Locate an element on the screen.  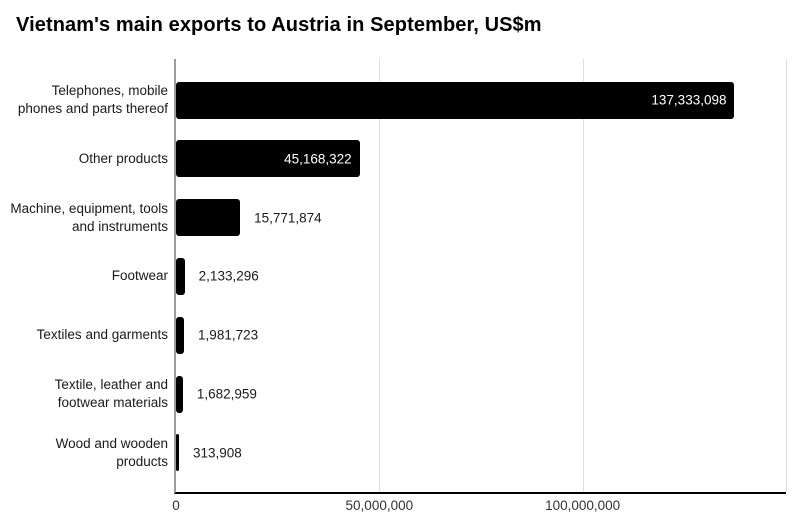
value-label-6: 313,908 is located at coordinates (217, 453).